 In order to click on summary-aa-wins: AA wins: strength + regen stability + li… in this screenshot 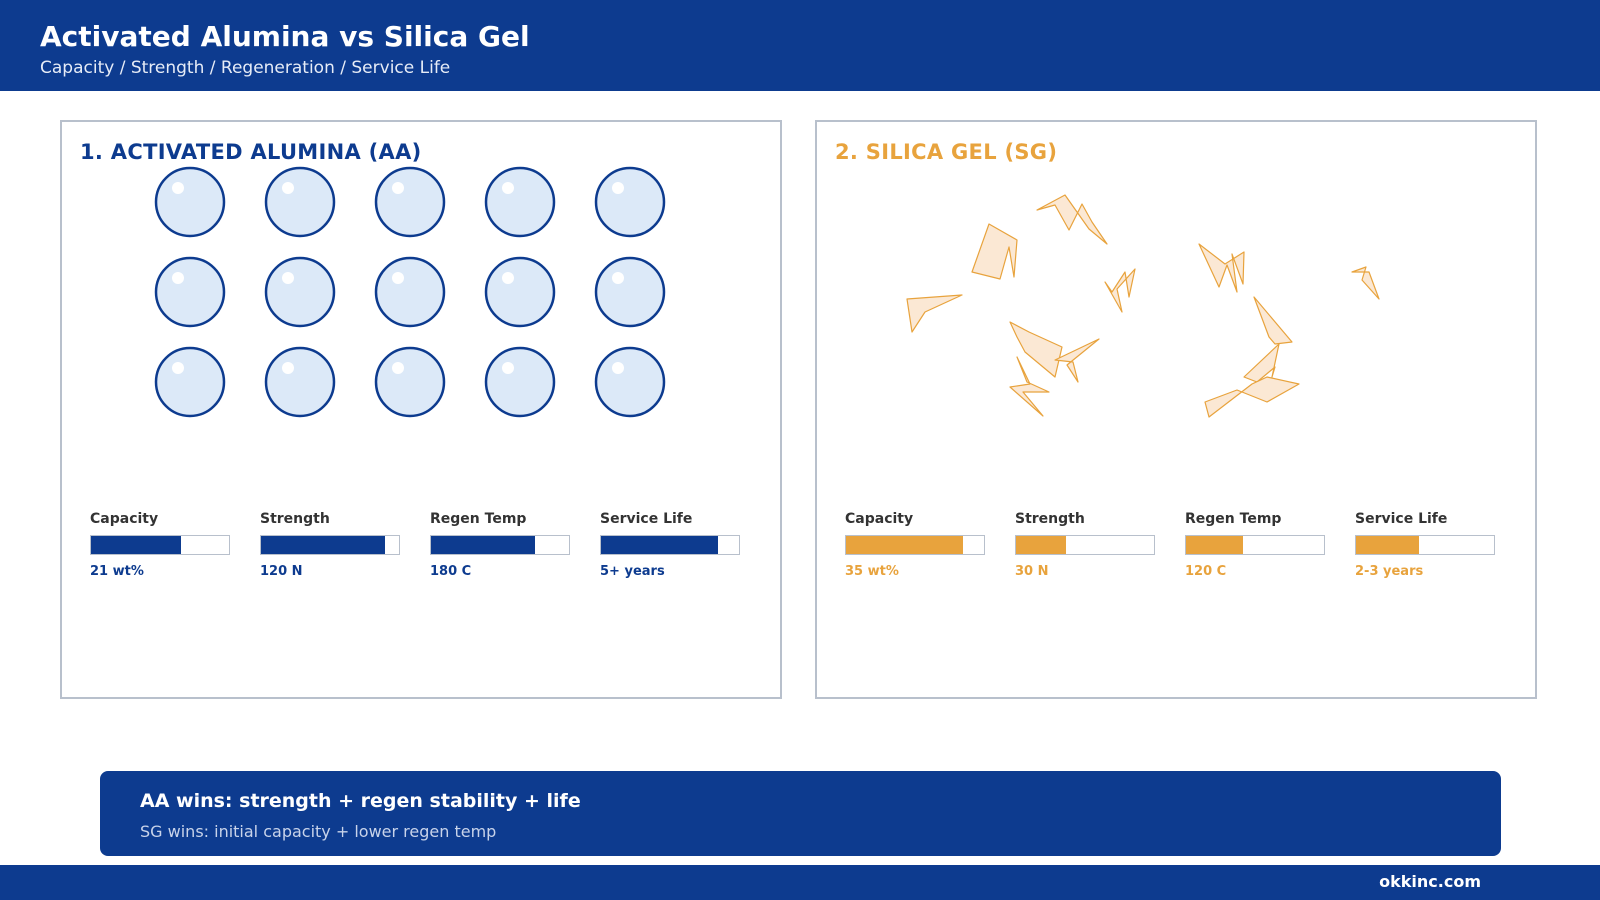, I will do `click(360, 801)`.